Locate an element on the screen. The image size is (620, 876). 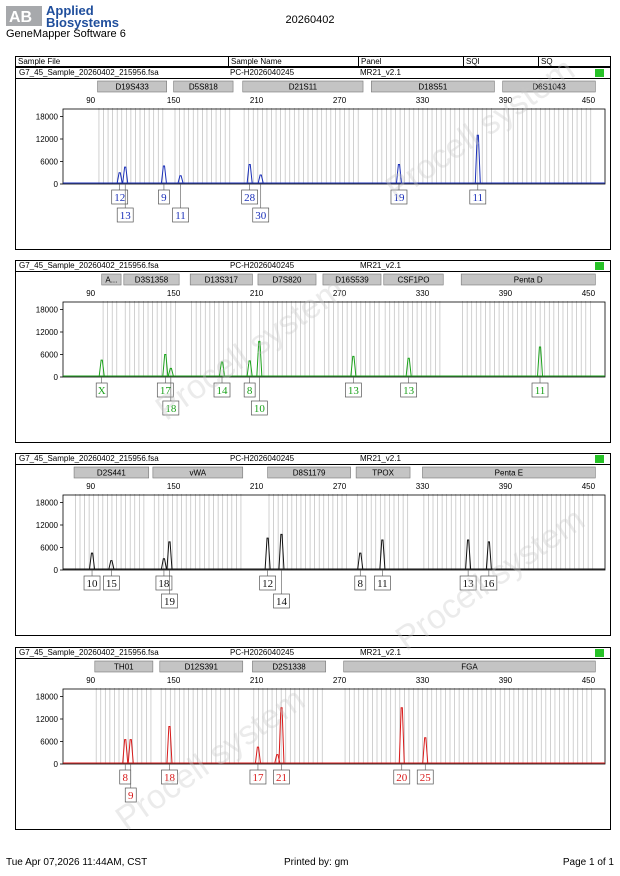
run-date: 20260402 is located at coordinates (310, 20).